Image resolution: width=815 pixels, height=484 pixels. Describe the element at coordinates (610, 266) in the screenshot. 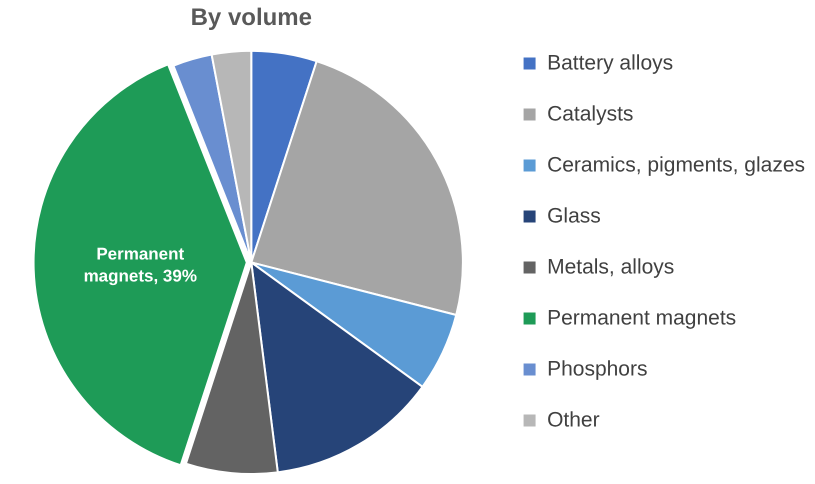

I see `legend-label: Metals, alloys` at that location.